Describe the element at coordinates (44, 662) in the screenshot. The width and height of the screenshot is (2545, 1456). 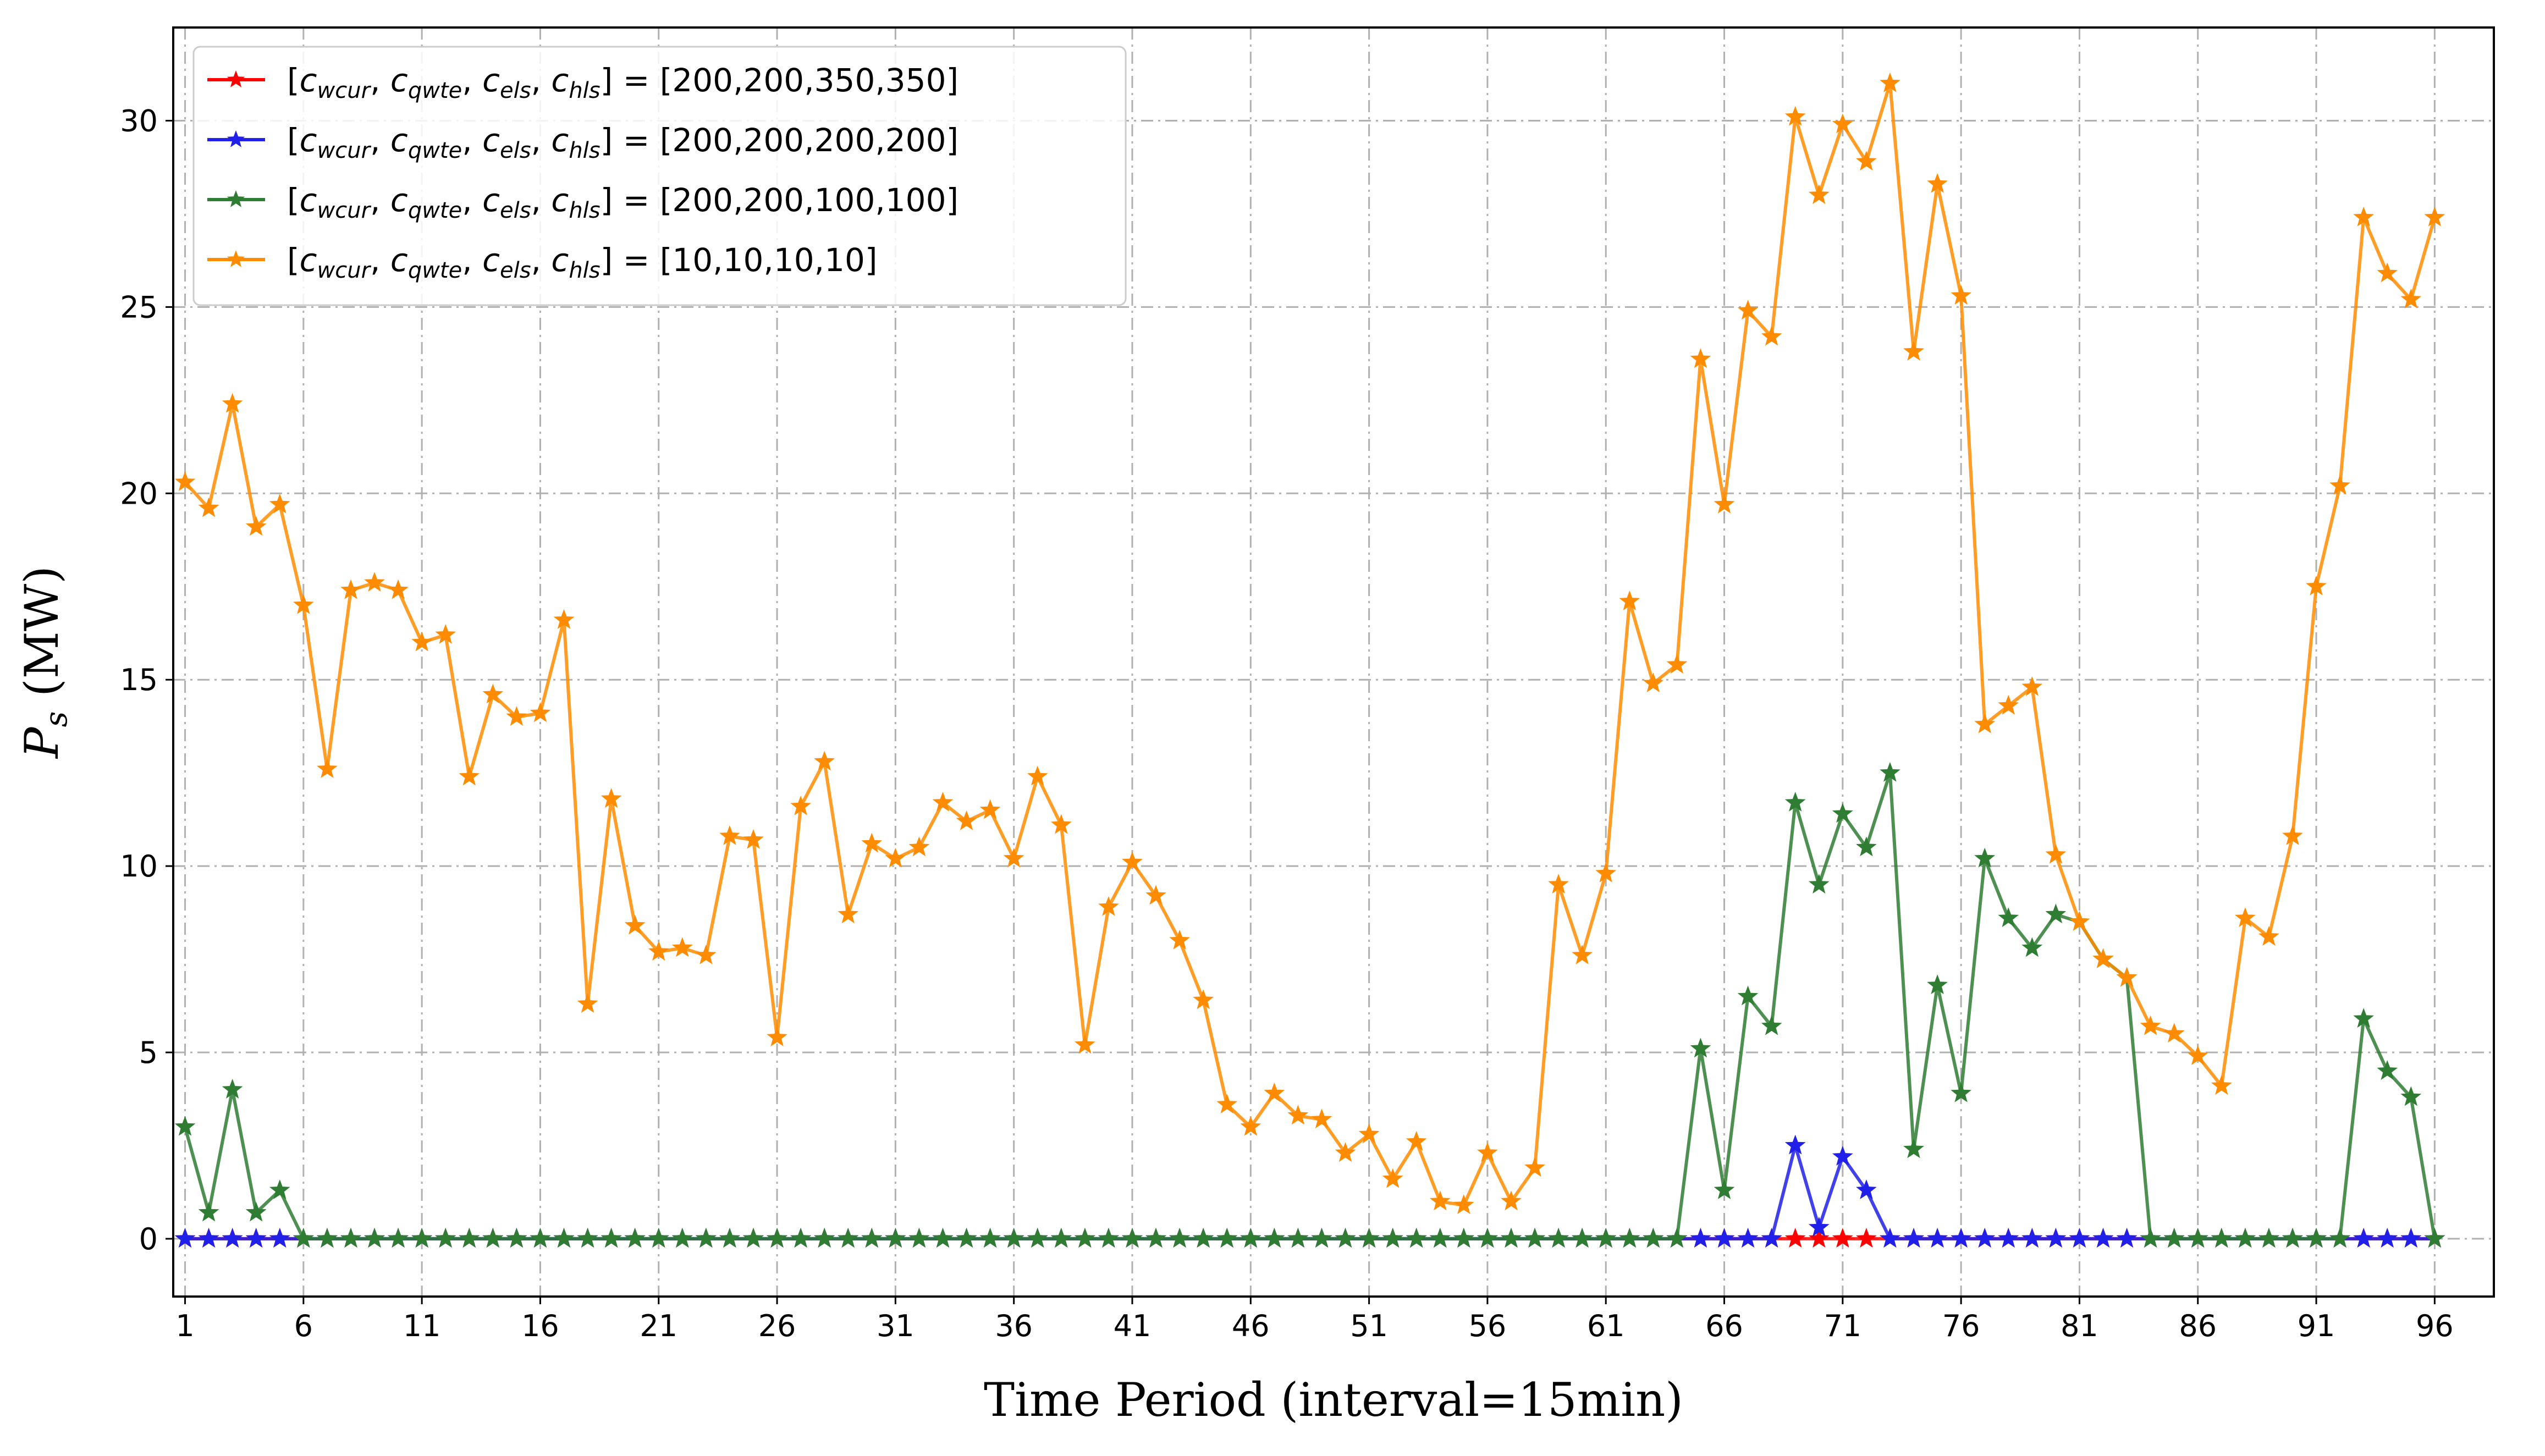
I see `y-axis-title: Ps (MW)` at that location.